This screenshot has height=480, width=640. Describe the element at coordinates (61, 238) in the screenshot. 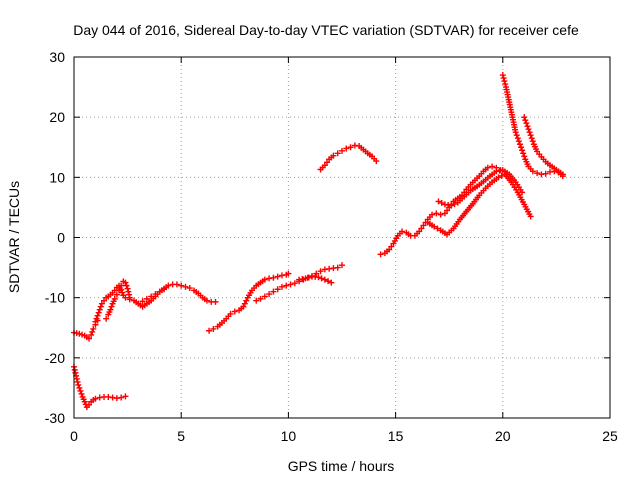

I see `y-tick-label: 0` at that location.